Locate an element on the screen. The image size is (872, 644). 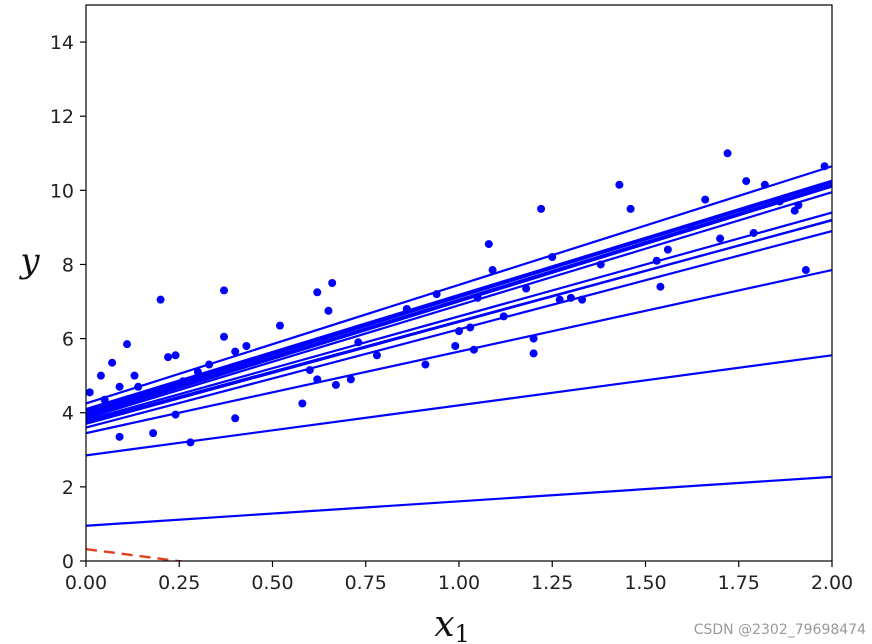
y-tick-label-7: 14 is located at coordinates (62, 43).